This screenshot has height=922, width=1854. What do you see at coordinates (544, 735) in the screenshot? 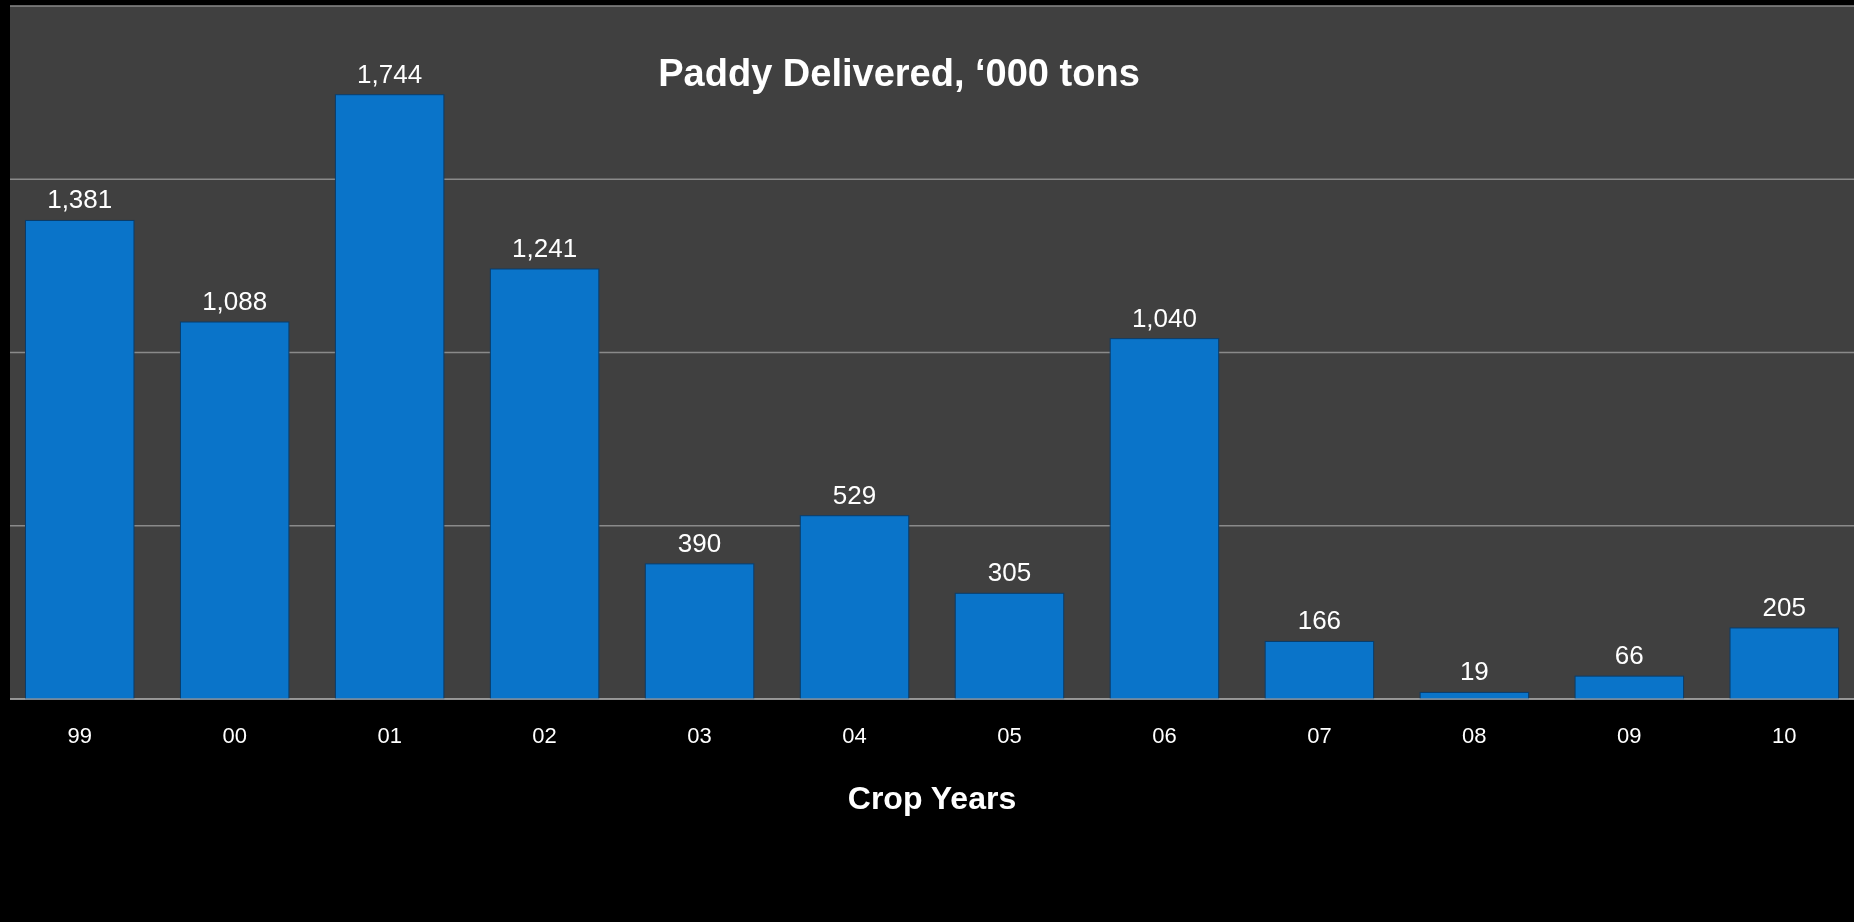
I see `x-tick-label: 02` at bounding box center [544, 735].